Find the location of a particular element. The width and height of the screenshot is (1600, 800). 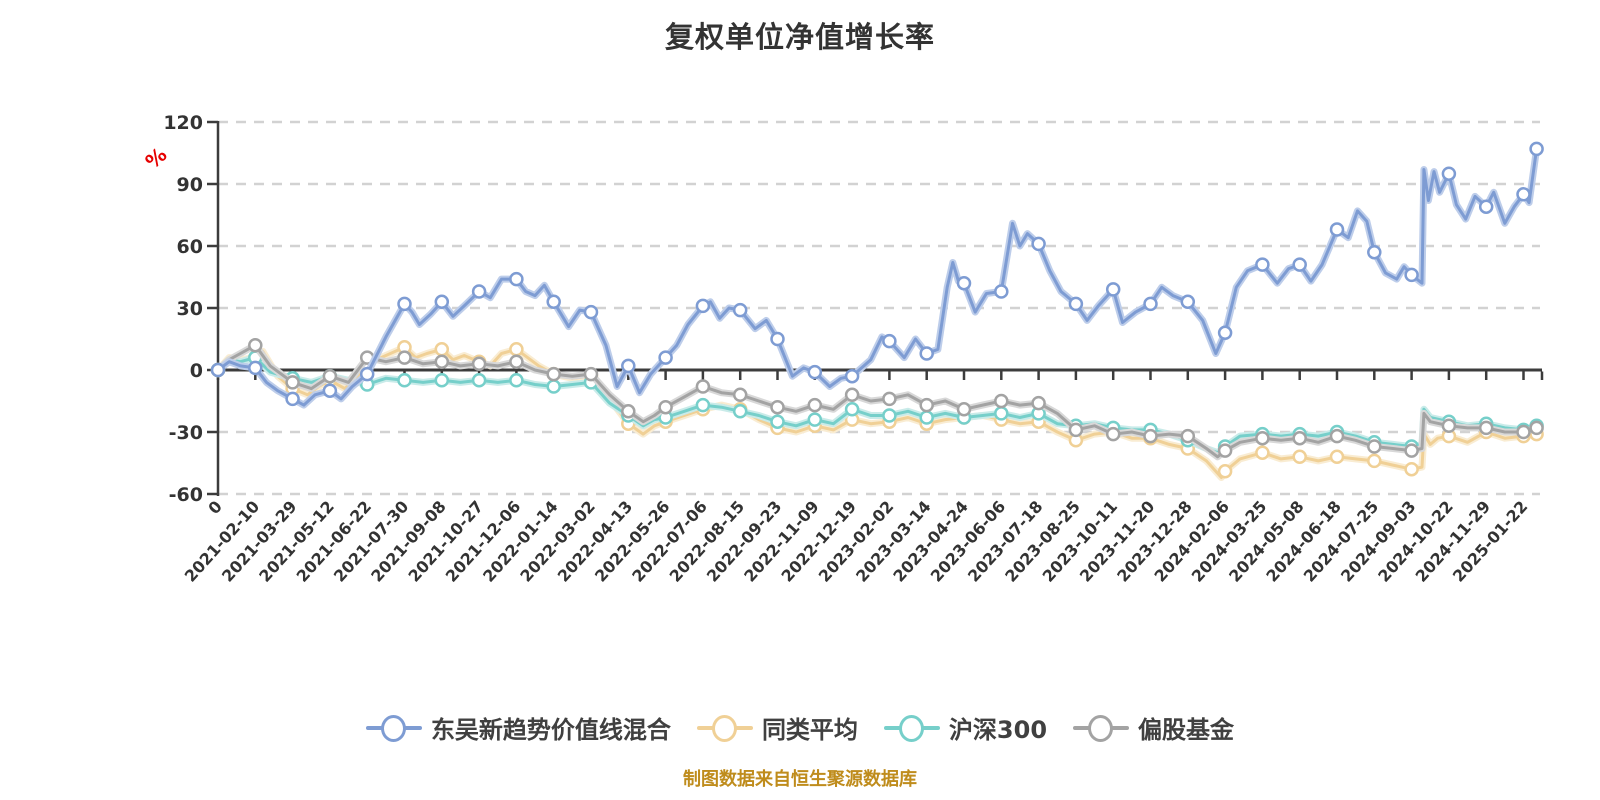

legend-label: 同类平均 is located at coordinates (809, 730).